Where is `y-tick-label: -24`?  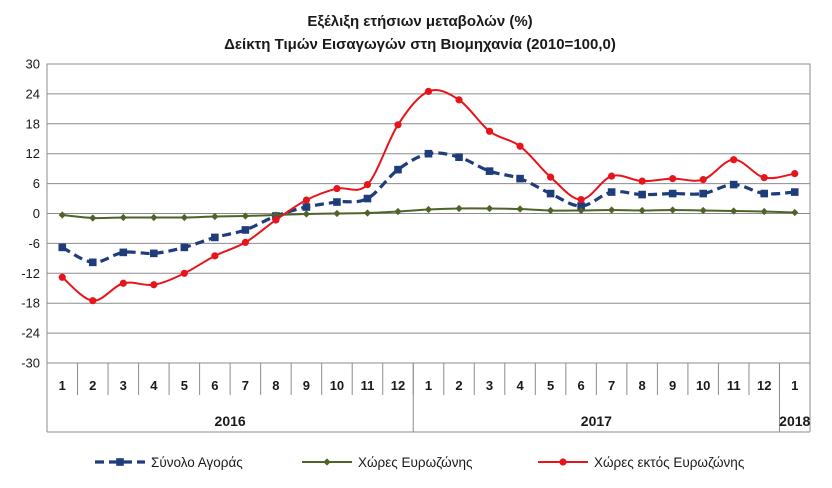
y-tick-label: -24 is located at coordinates (30, 333).